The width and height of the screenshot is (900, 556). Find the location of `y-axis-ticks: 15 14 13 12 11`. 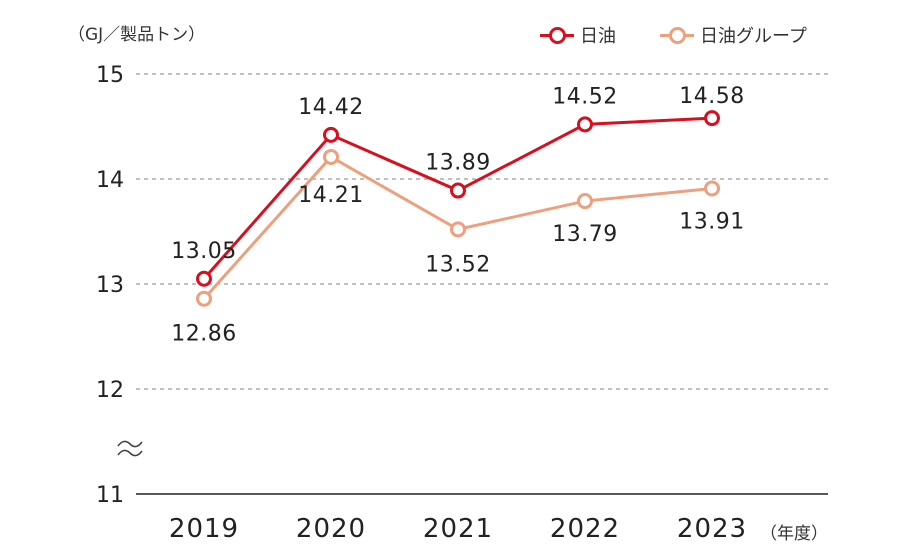

y-axis-ticks: 15 14 13 12 11 is located at coordinates (110, 285).